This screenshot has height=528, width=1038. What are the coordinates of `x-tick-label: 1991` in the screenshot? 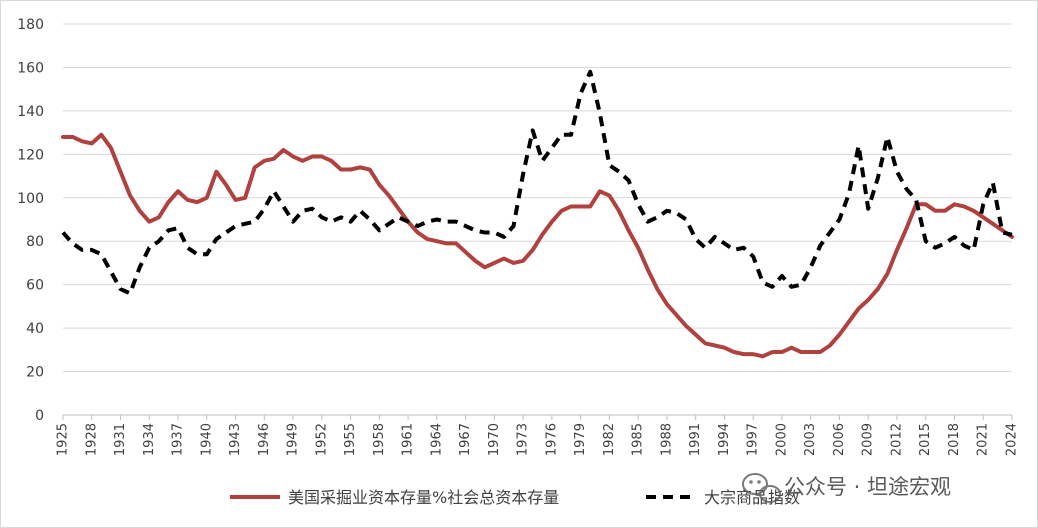 It's located at (695, 439).